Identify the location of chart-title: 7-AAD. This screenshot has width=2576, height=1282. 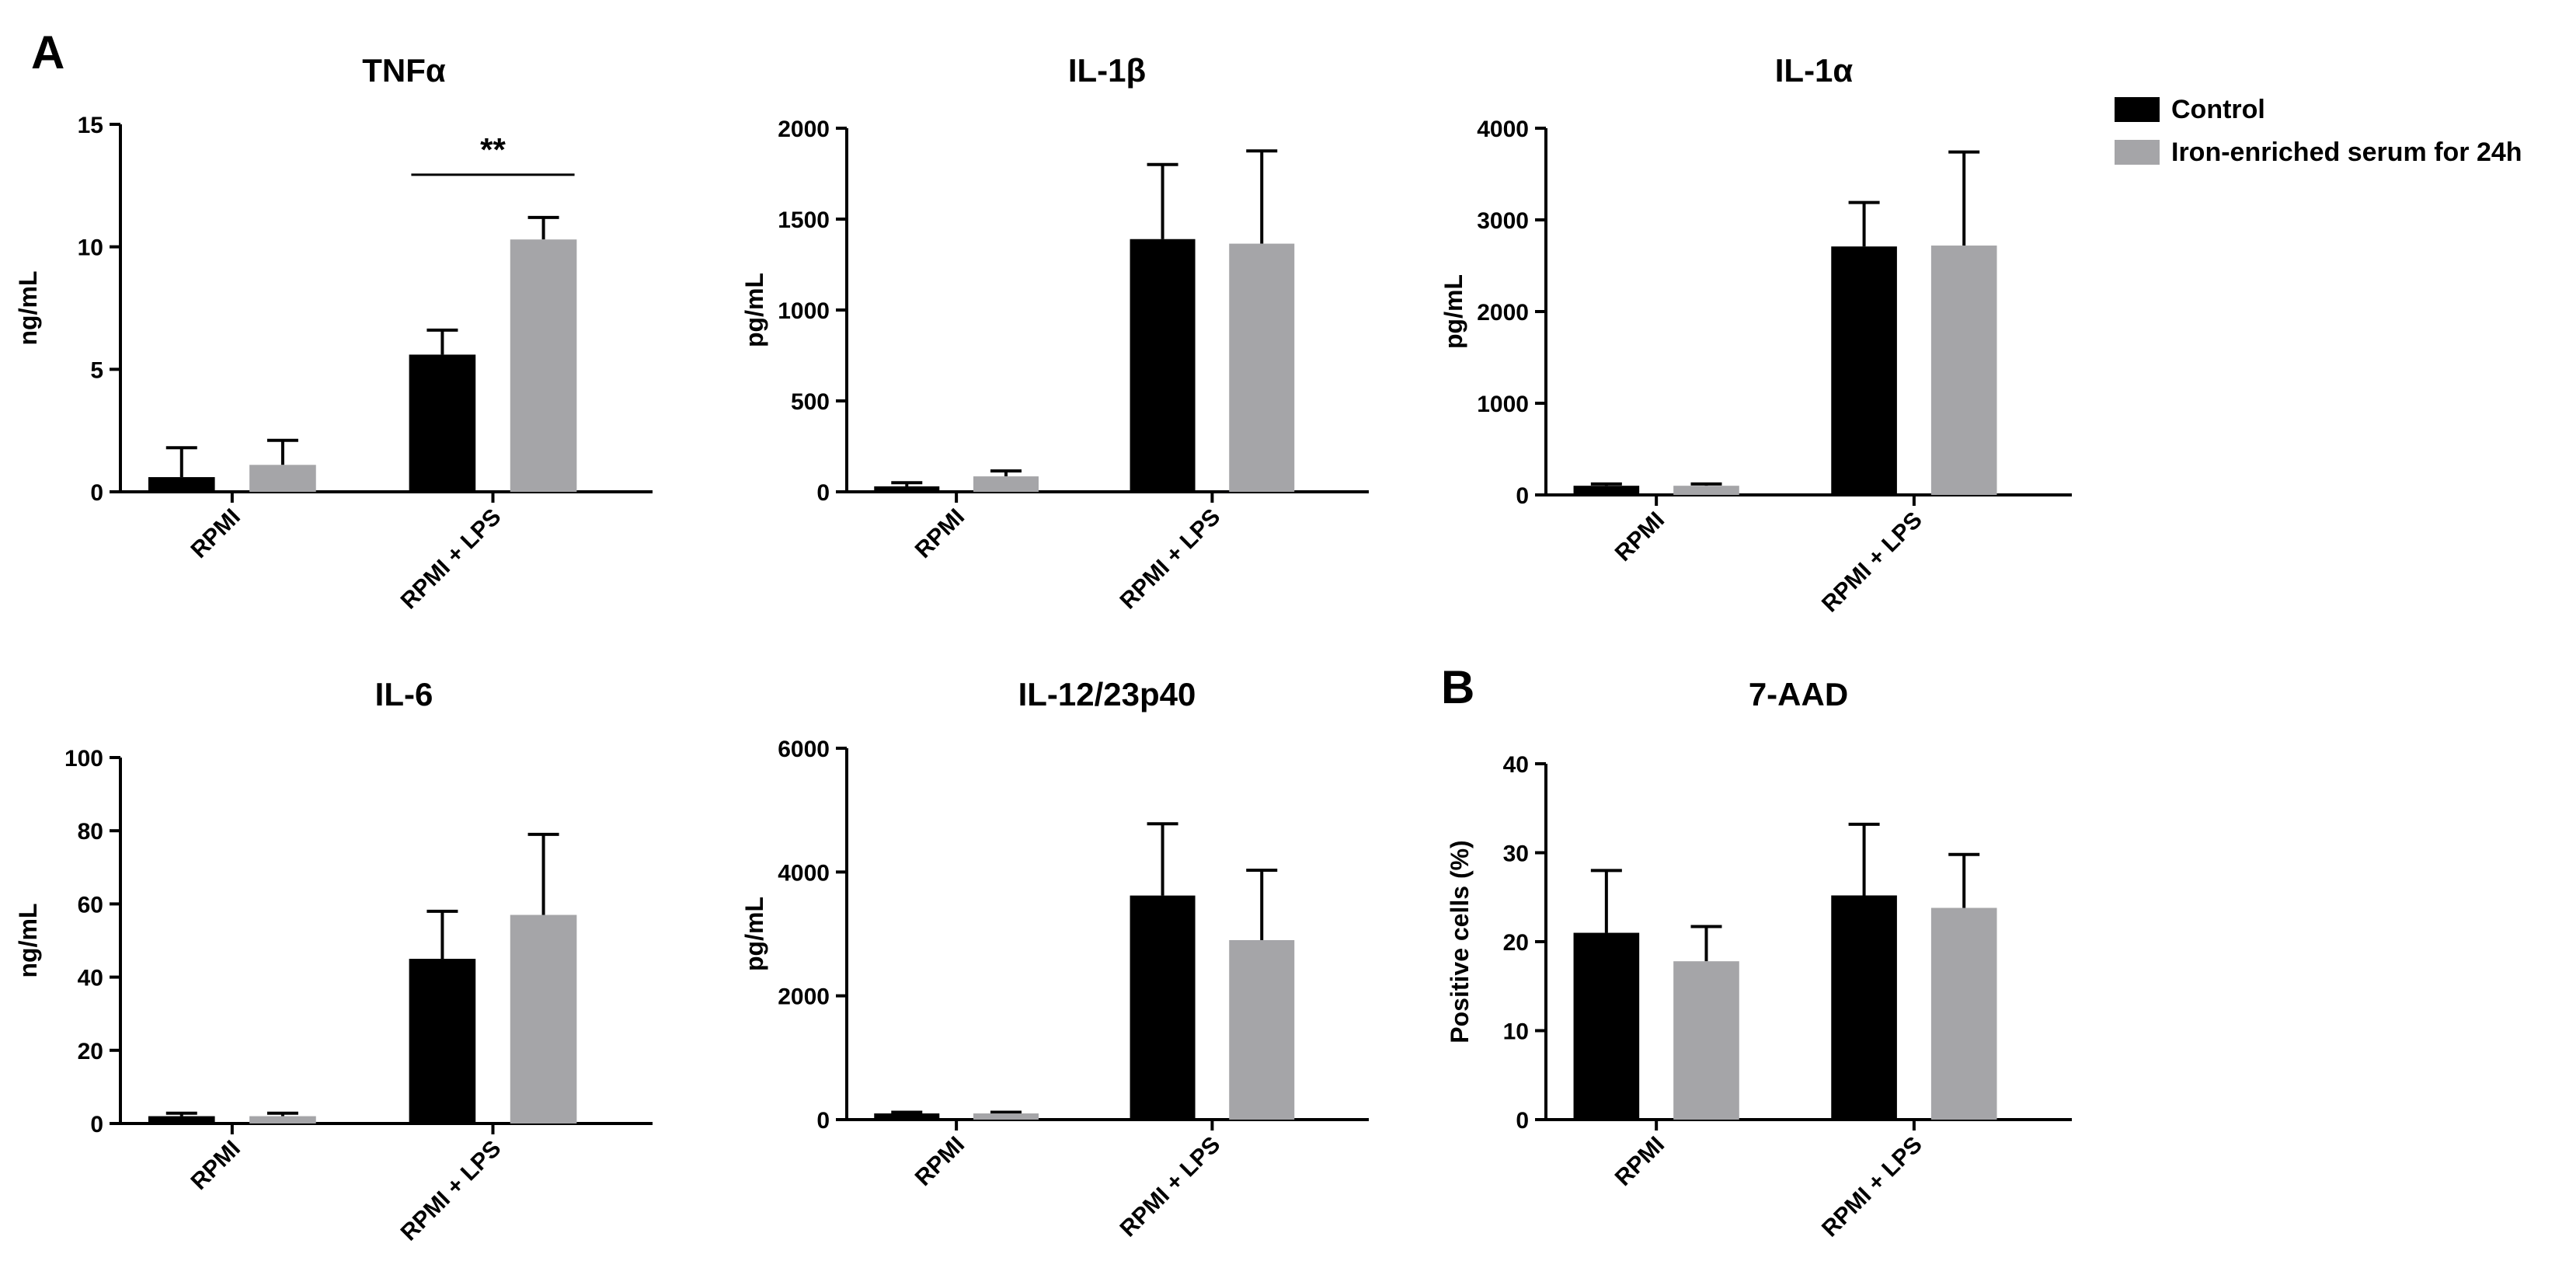
(1799, 694).